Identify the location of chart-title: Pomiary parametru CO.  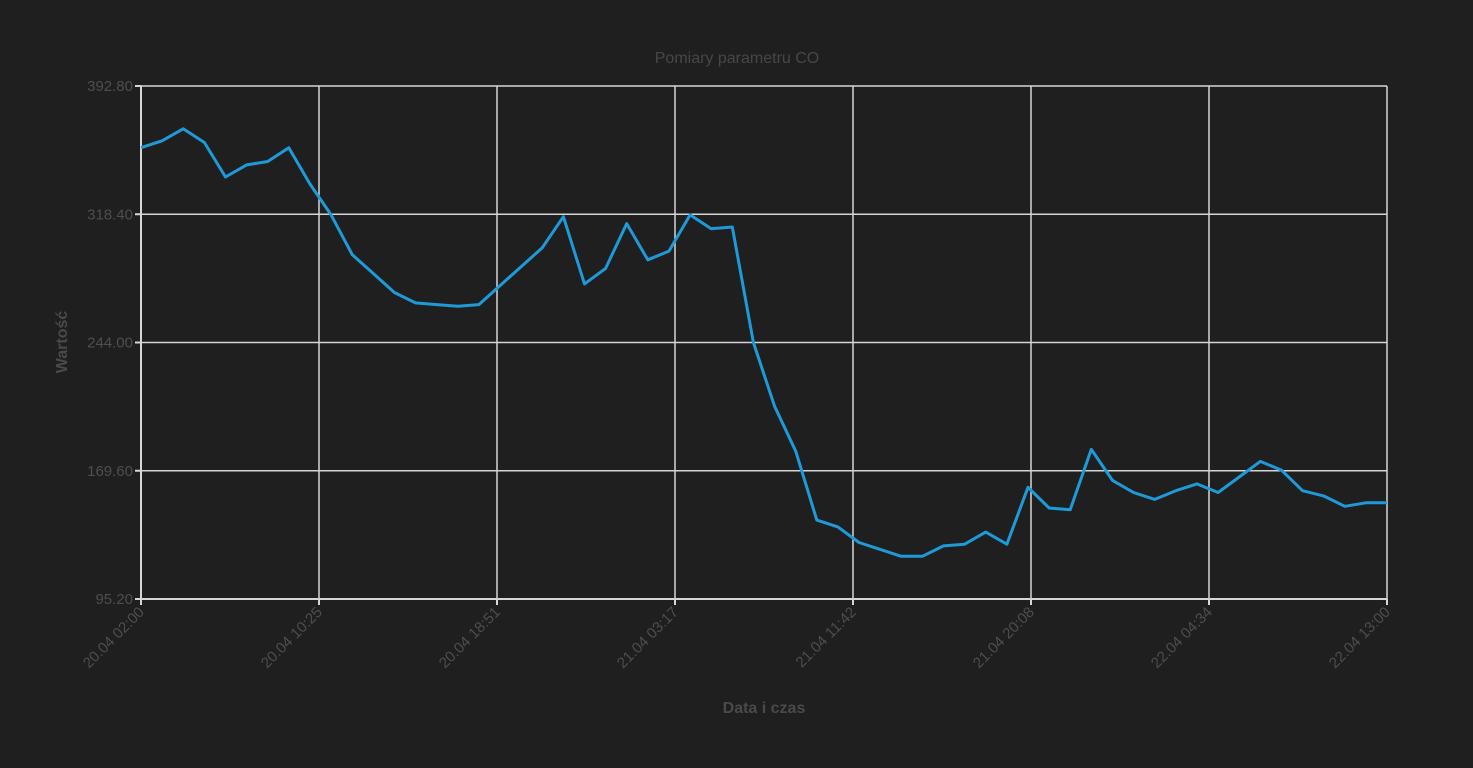
(737, 58).